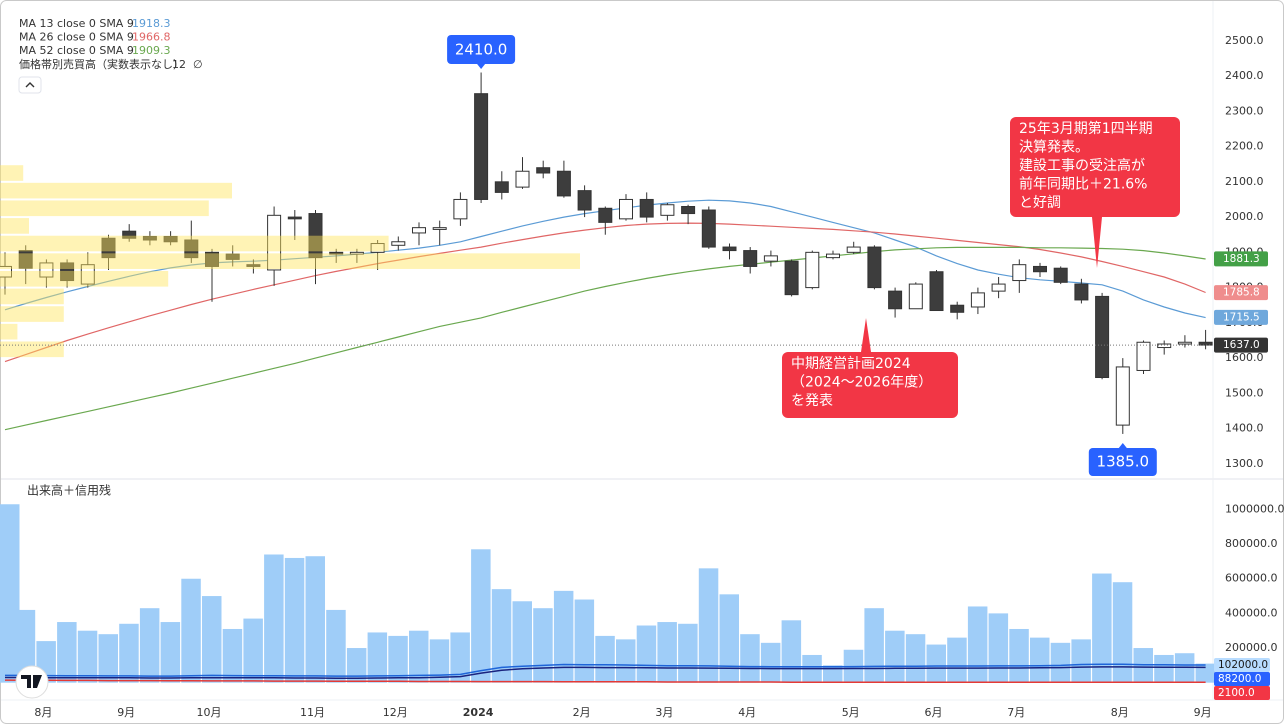  I want to click on low-badge, so click(1122, 462).